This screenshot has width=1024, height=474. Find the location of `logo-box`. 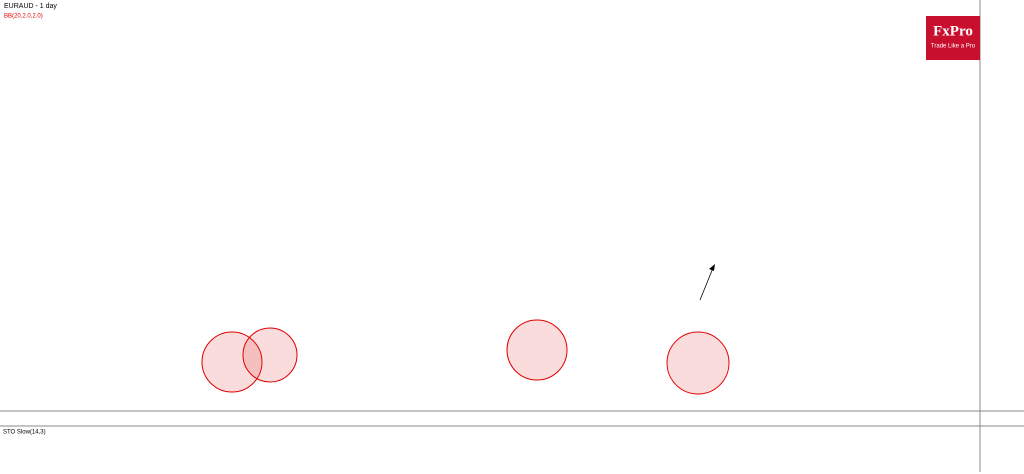

logo-box is located at coordinates (953, 38).